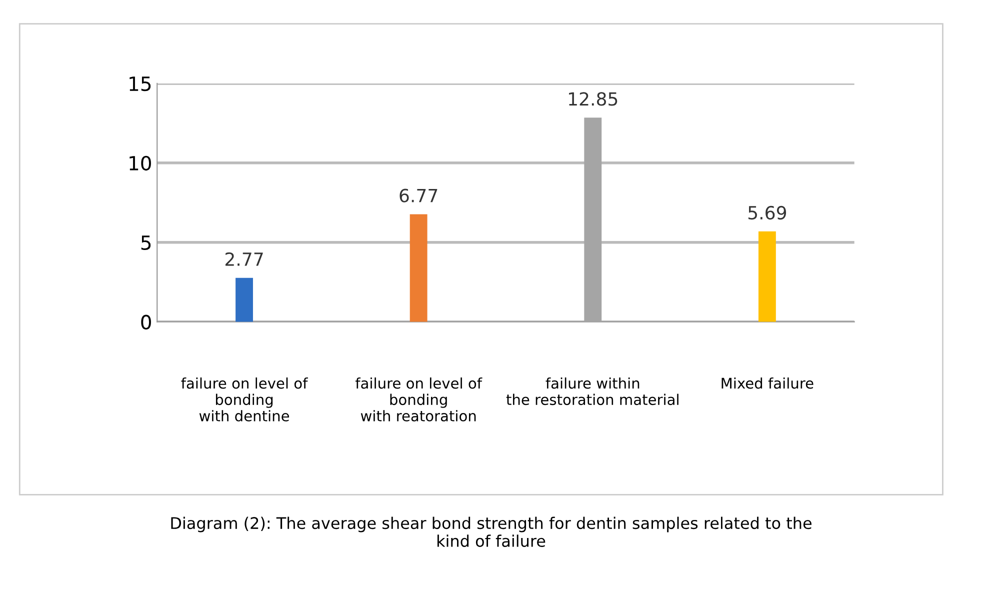 The image size is (982, 596). Describe the element at coordinates (146, 243) in the screenshot. I see `y-tick-label: 5` at that location.